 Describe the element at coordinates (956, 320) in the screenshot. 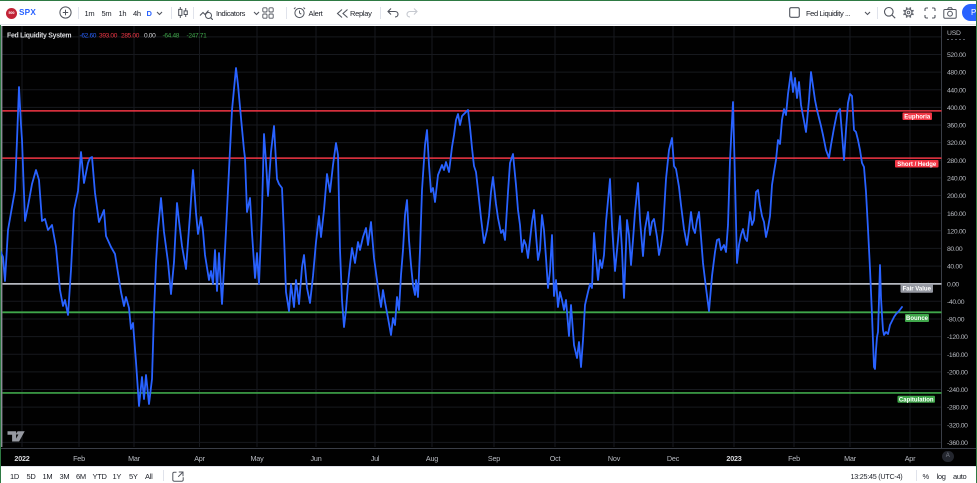

I see `svg-text: -80.00` at that location.